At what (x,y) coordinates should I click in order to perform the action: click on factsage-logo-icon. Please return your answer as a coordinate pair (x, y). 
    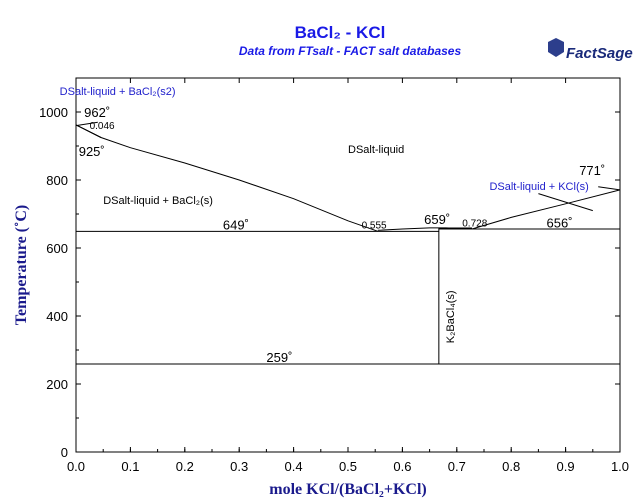
    Looking at the image, I should click on (556, 47).